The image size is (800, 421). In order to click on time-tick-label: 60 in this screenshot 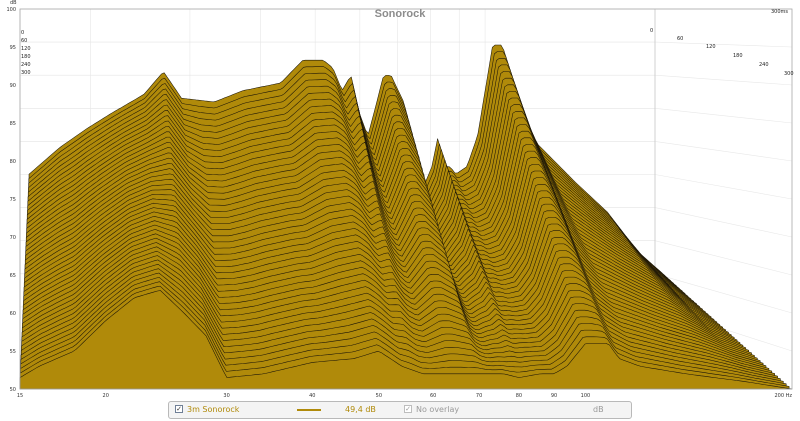, I will do `click(680, 39)`.